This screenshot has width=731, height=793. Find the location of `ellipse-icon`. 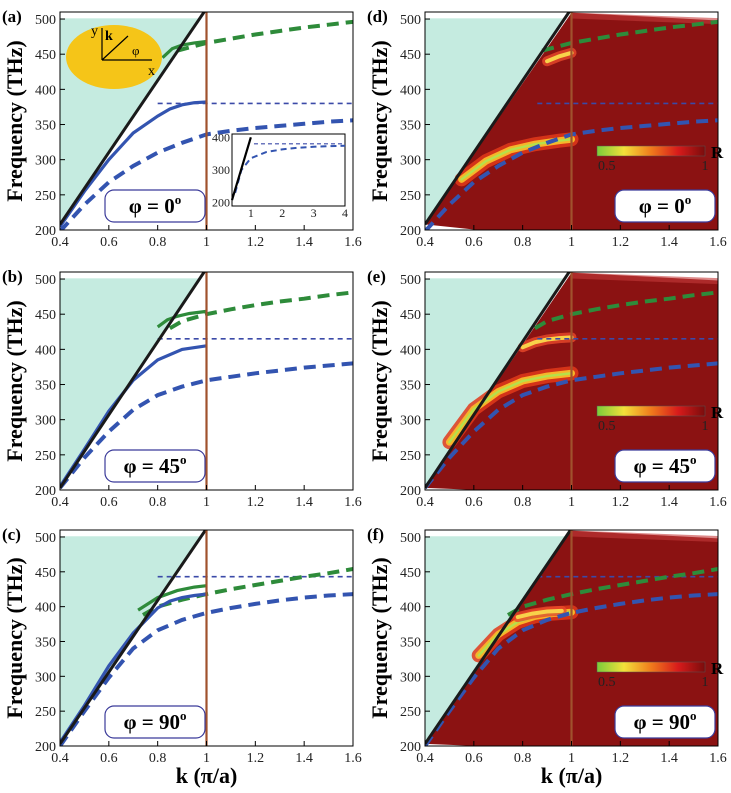

ellipse-icon is located at coordinates (114, 57).